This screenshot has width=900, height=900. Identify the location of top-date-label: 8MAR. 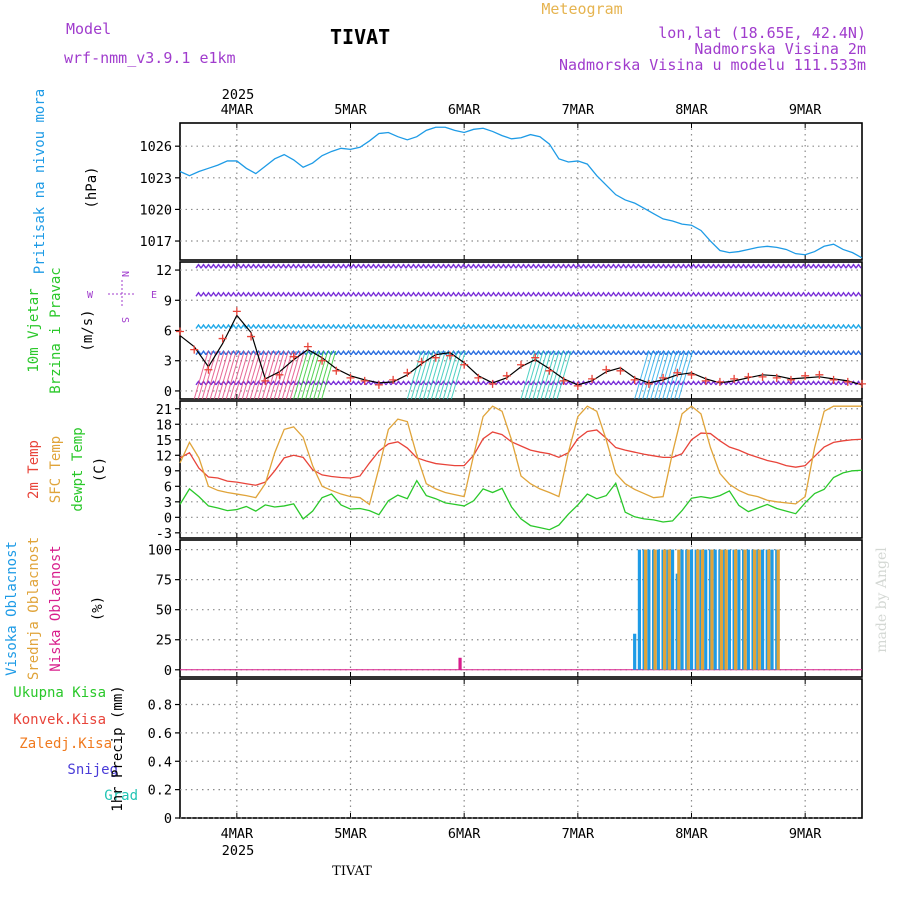
(691, 110).